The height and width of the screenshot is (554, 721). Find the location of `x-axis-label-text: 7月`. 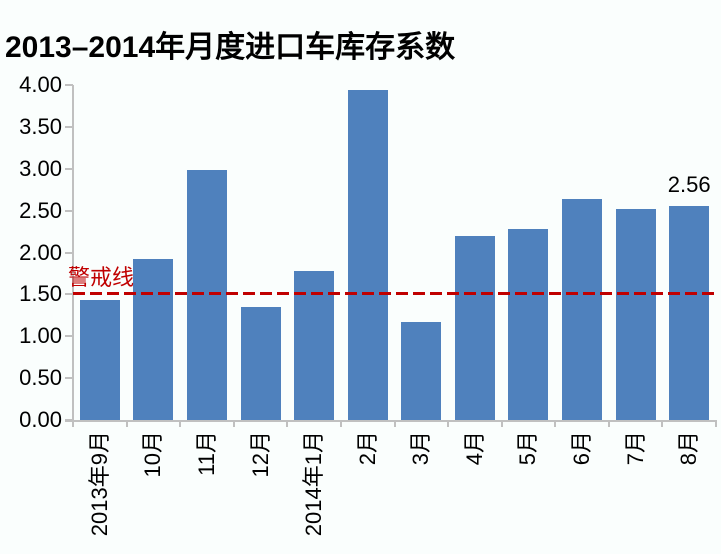

x-axis-label-text: 7月 is located at coordinates (635, 448).